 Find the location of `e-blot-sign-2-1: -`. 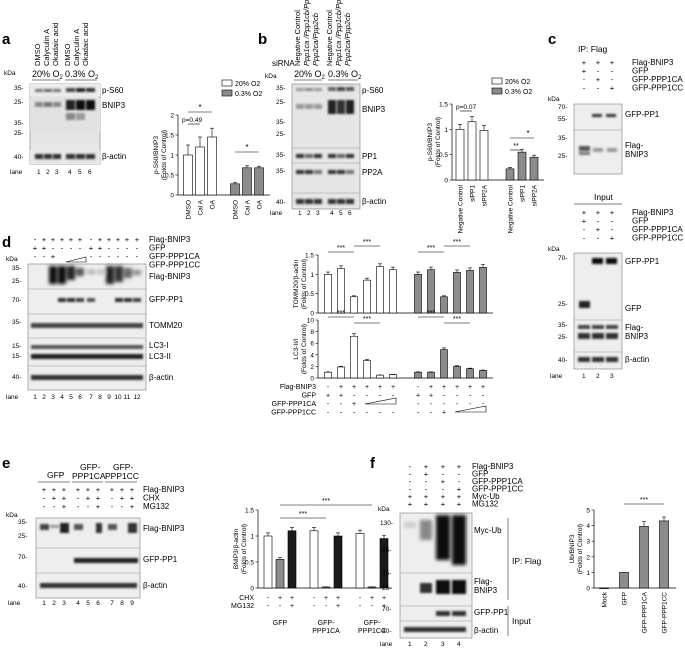

e-blot-sign-2-1: - is located at coordinates (54, 506).